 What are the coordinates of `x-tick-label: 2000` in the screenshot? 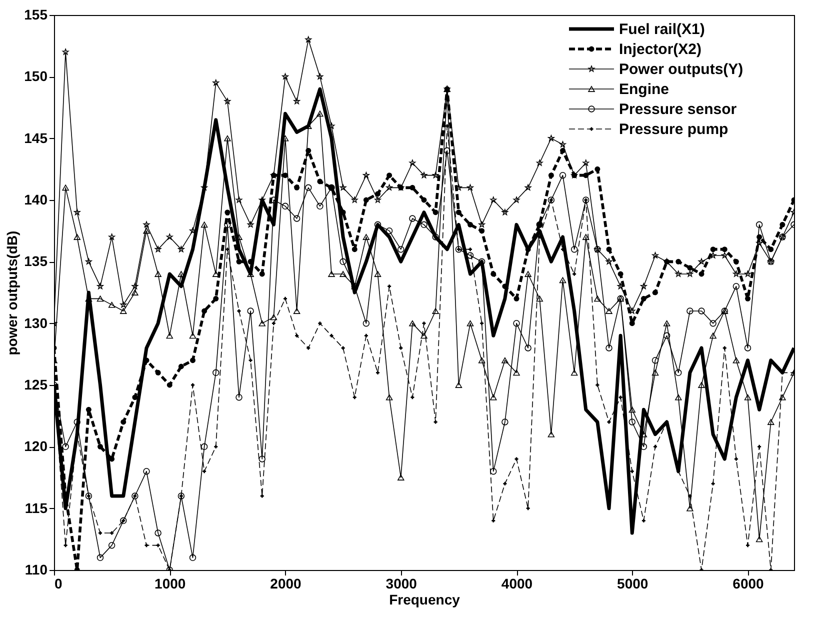 It's located at (286, 584).